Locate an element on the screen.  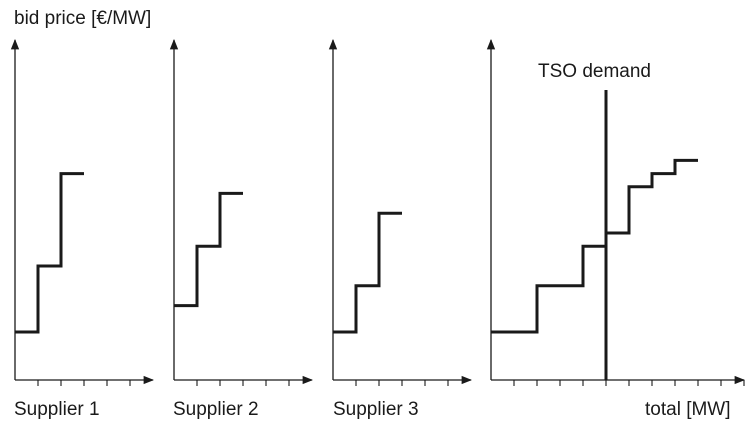
x-axis-label: total [MW] is located at coordinates (688, 409).